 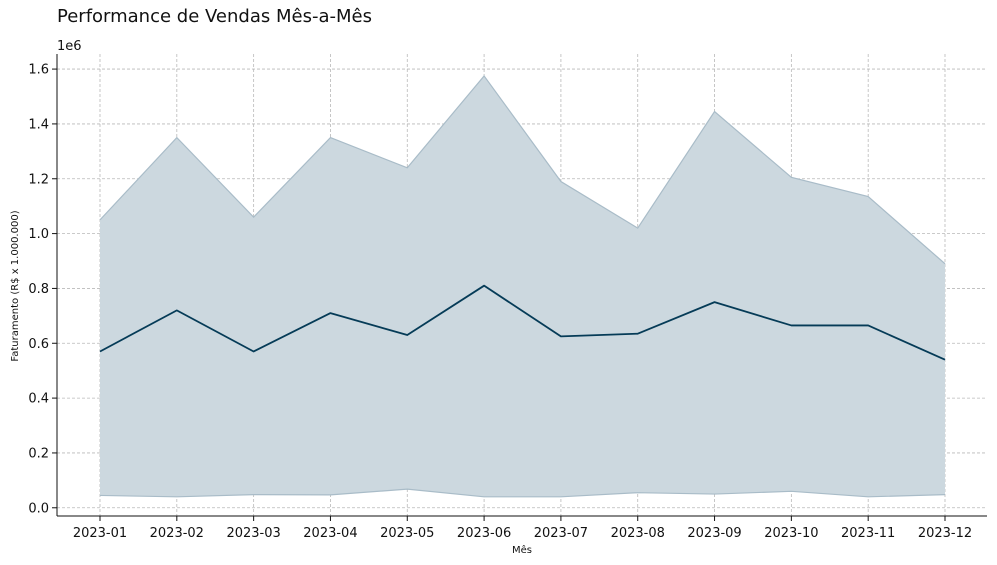 What do you see at coordinates (69, 46) in the screenshot?
I see `y-offset-text: 1e6` at bounding box center [69, 46].